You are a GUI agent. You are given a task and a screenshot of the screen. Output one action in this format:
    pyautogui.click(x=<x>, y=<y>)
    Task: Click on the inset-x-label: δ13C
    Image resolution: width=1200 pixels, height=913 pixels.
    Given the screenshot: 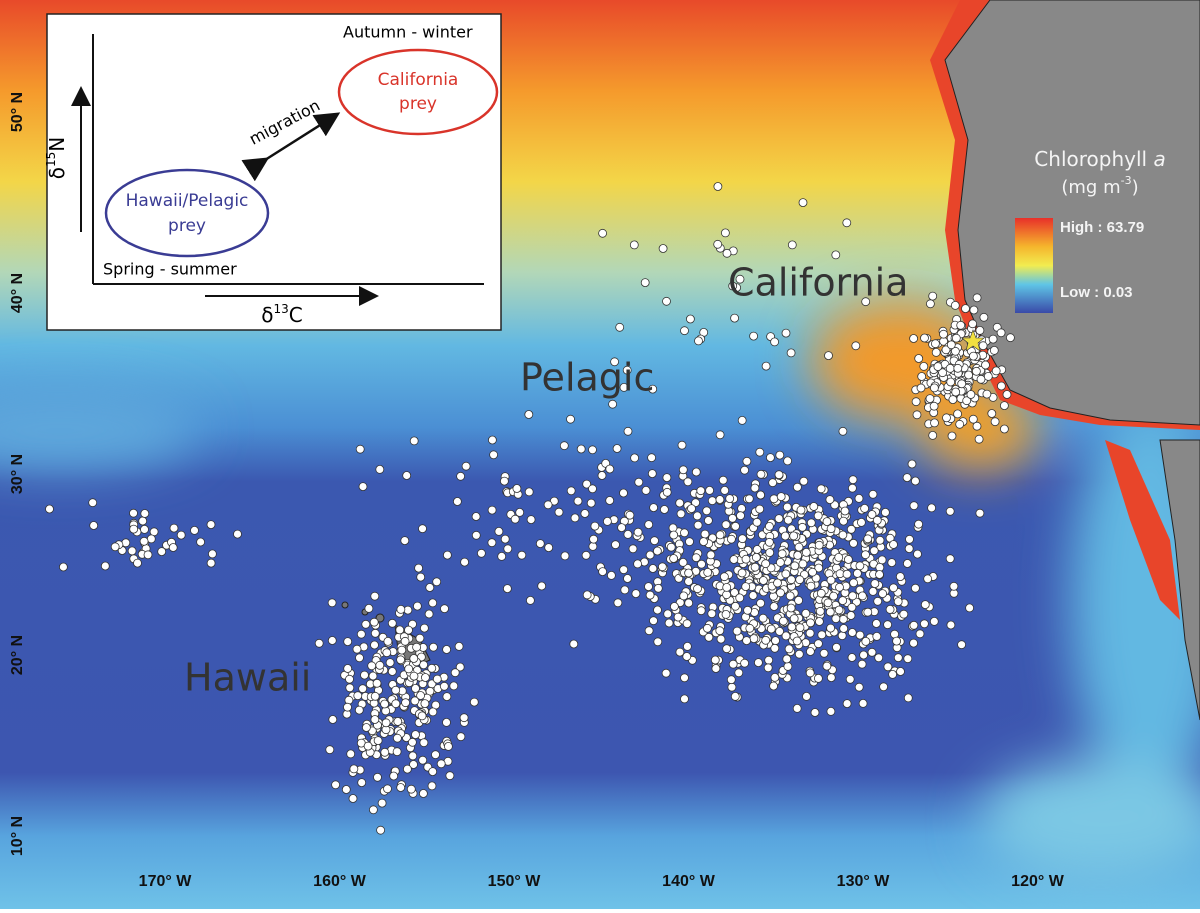 What is the action you would take?
    pyautogui.click(x=282, y=314)
    